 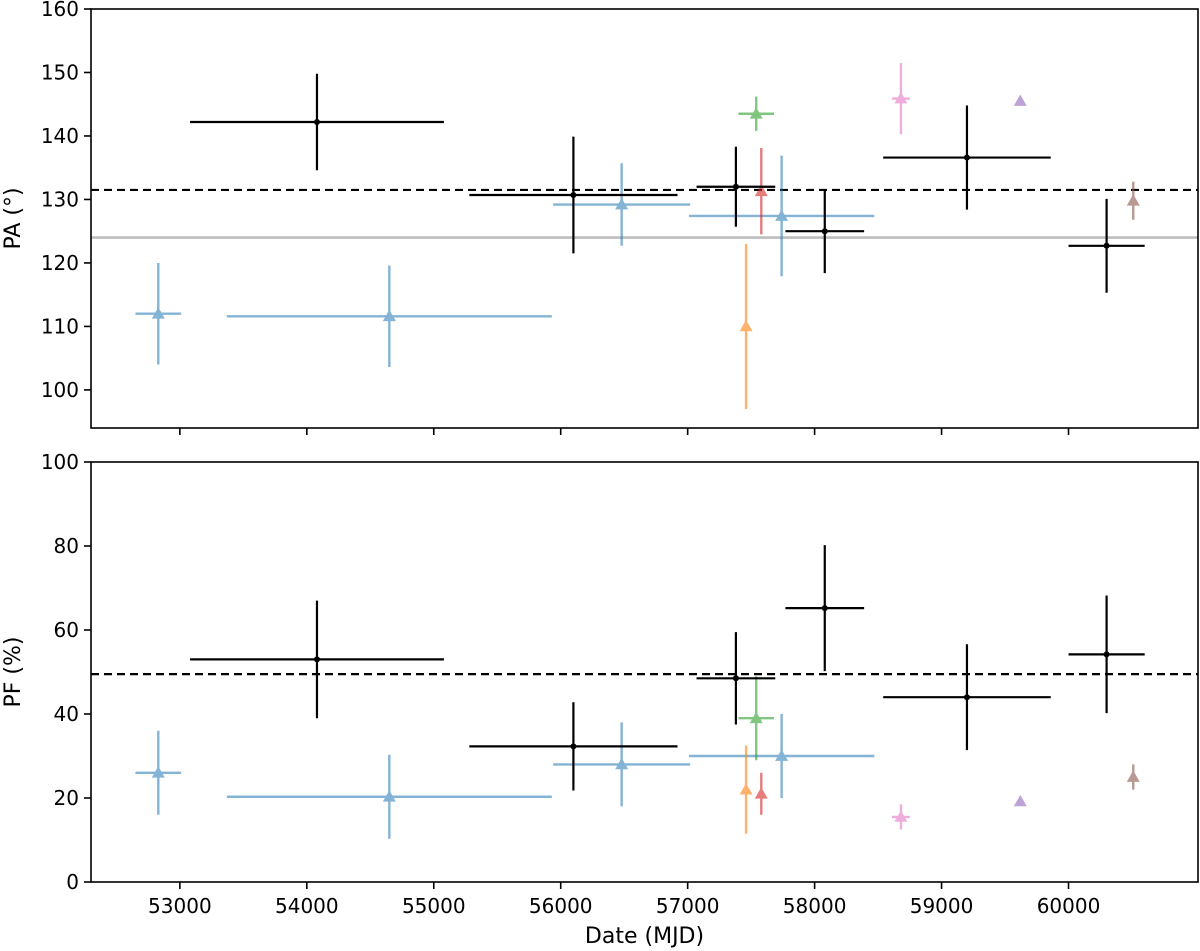 What do you see at coordinates (66, 798) in the screenshot?
I see `pf-ytick-label-20: 20` at bounding box center [66, 798].